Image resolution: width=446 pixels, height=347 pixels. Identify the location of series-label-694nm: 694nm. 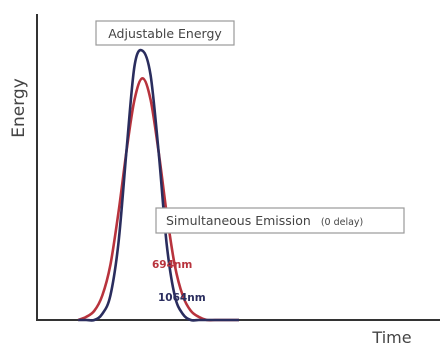
(172, 265).